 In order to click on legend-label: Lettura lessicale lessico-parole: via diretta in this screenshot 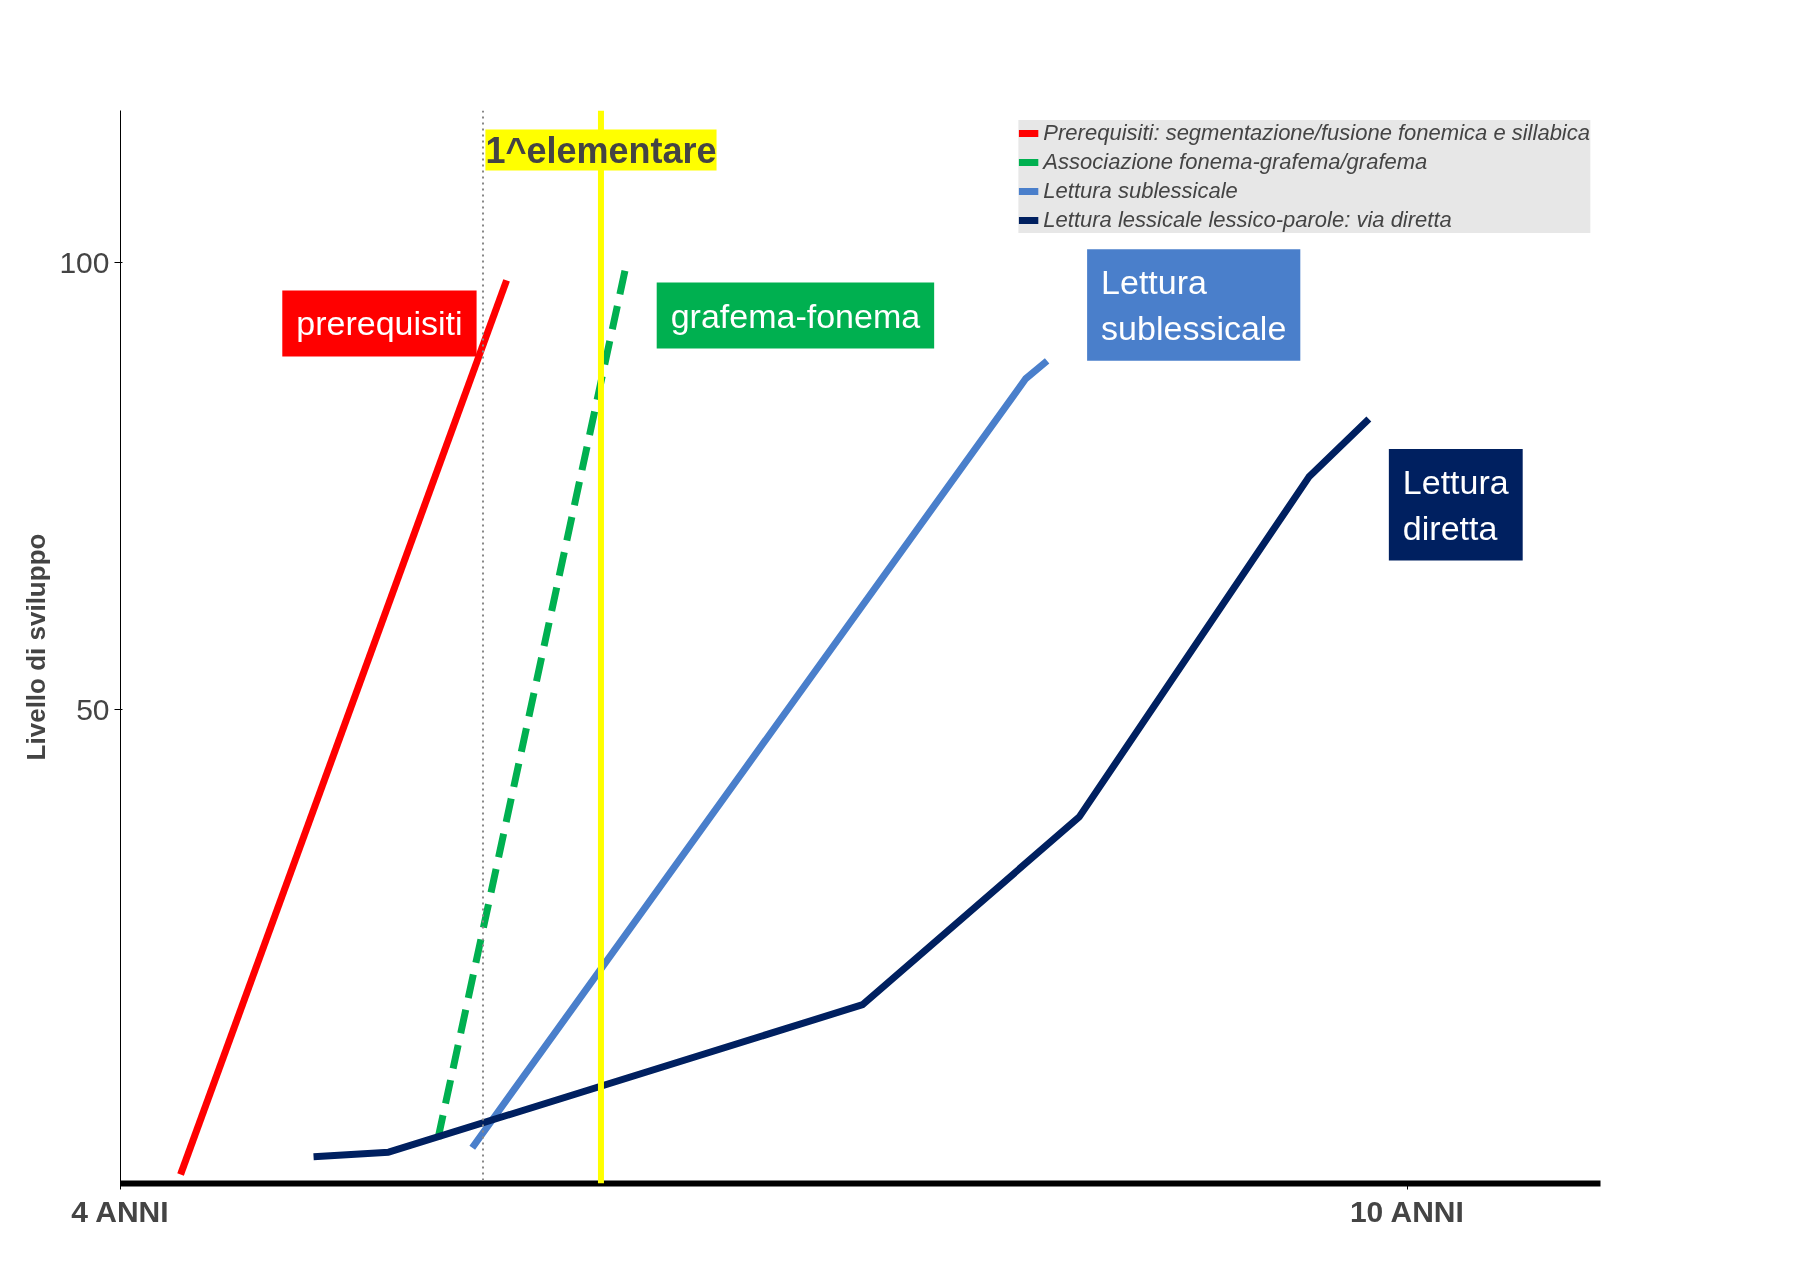, I will do `click(1247, 220)`.